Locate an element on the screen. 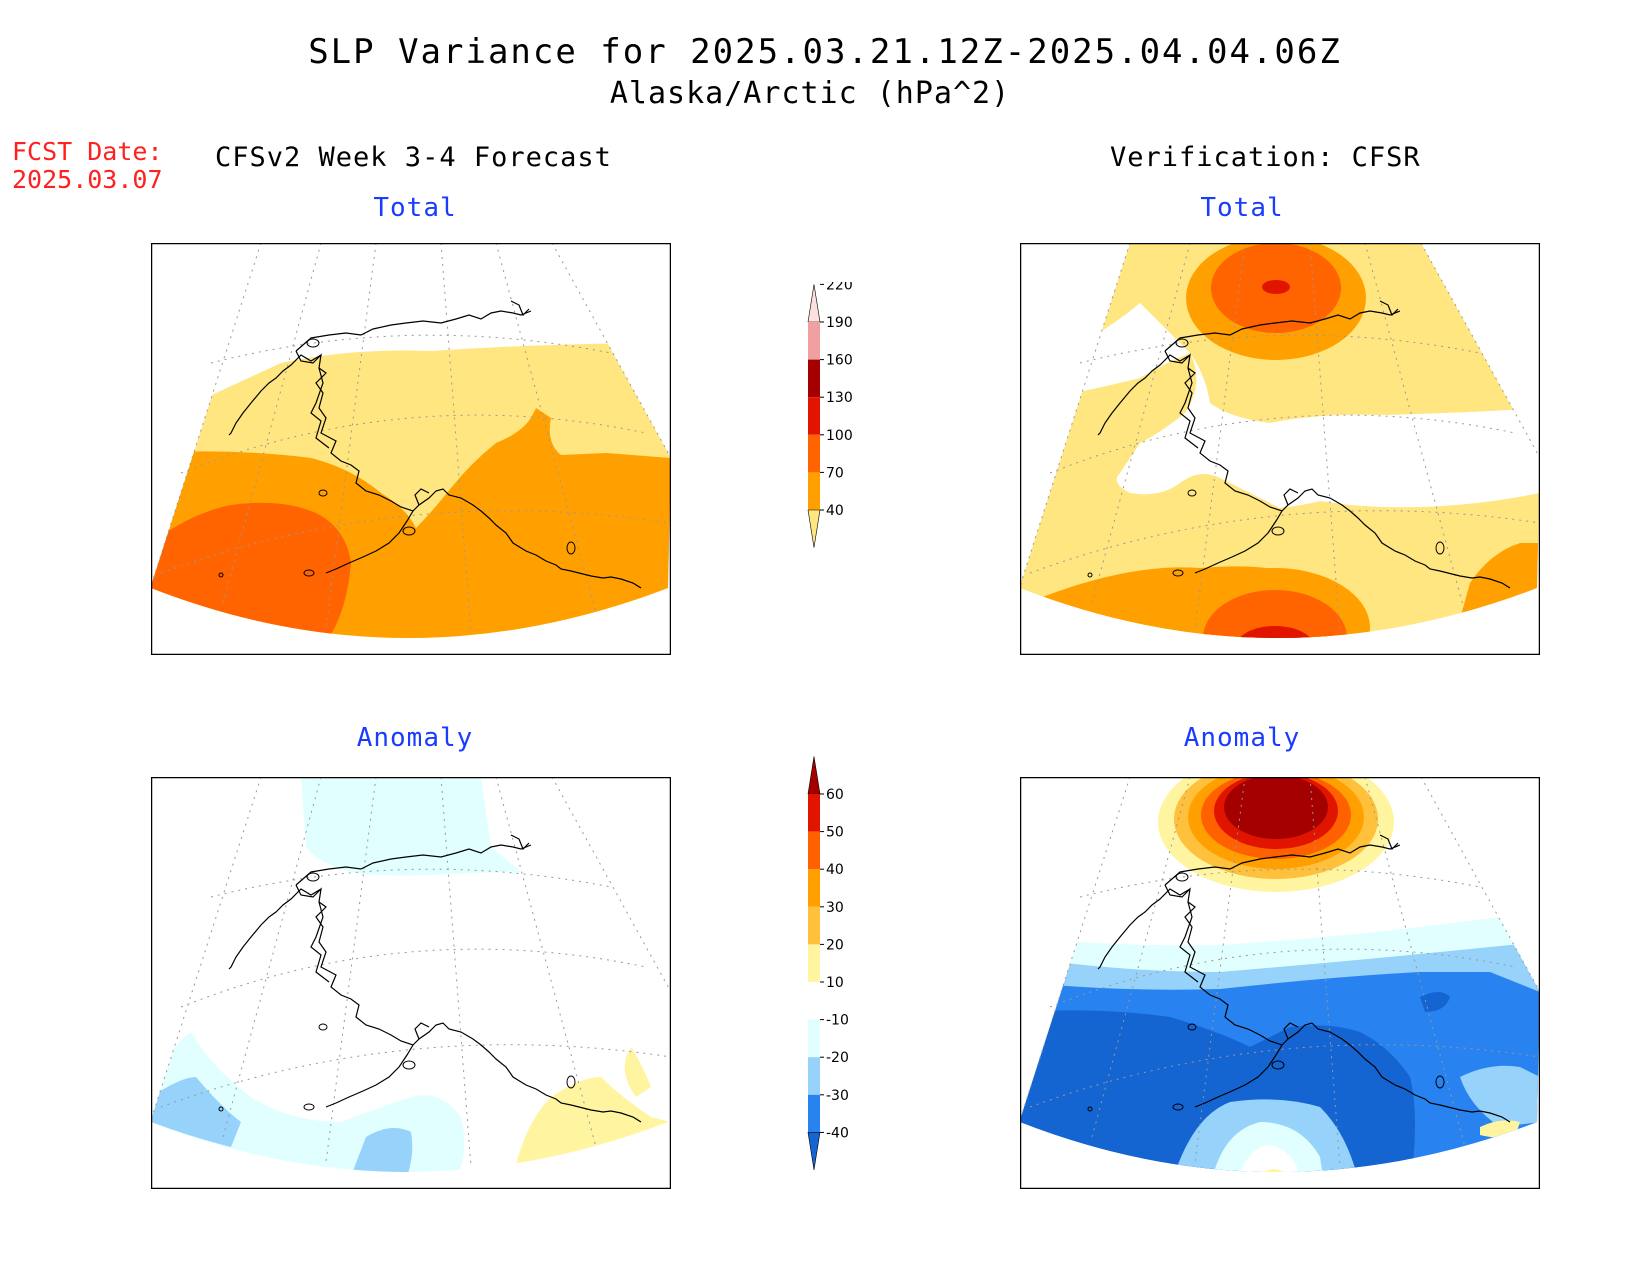 The height and width of the screenshot is (1275, 1650). verification-anomaly-title: Anomaly is located at coordinates (1242, 738).